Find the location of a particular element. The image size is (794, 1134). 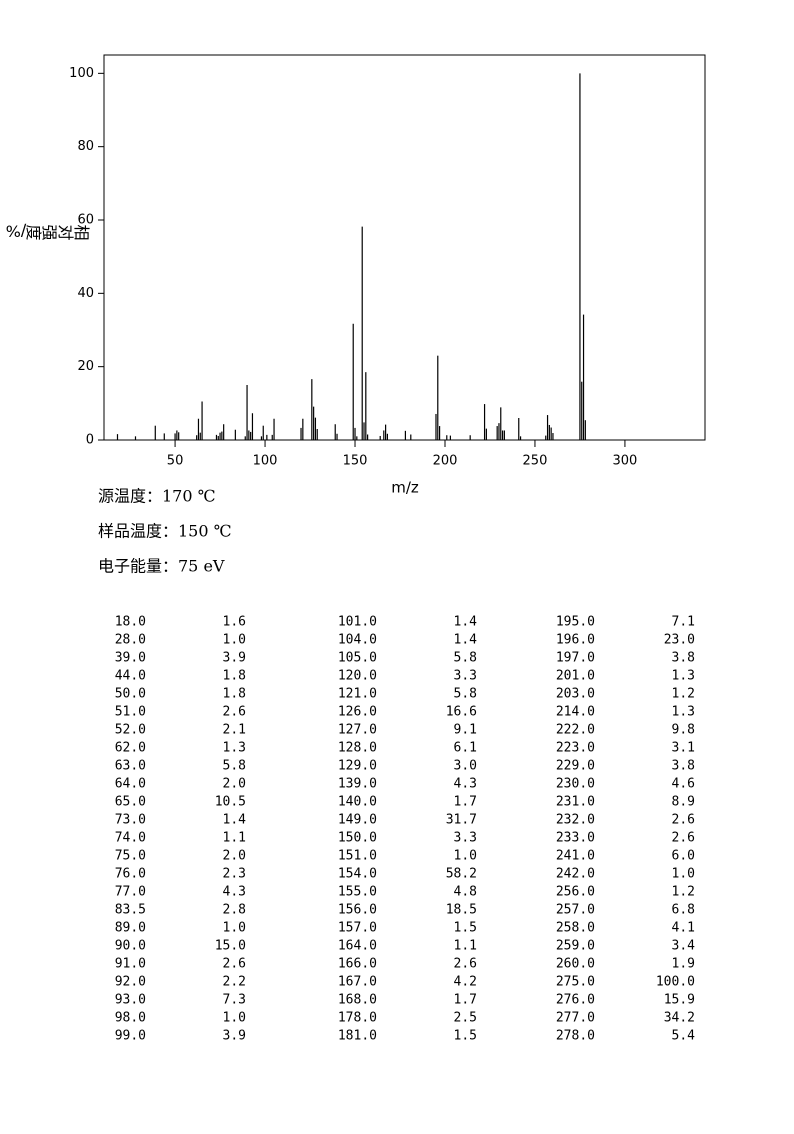

table-intensity: 31.7 is located at coordinates (461, 820).